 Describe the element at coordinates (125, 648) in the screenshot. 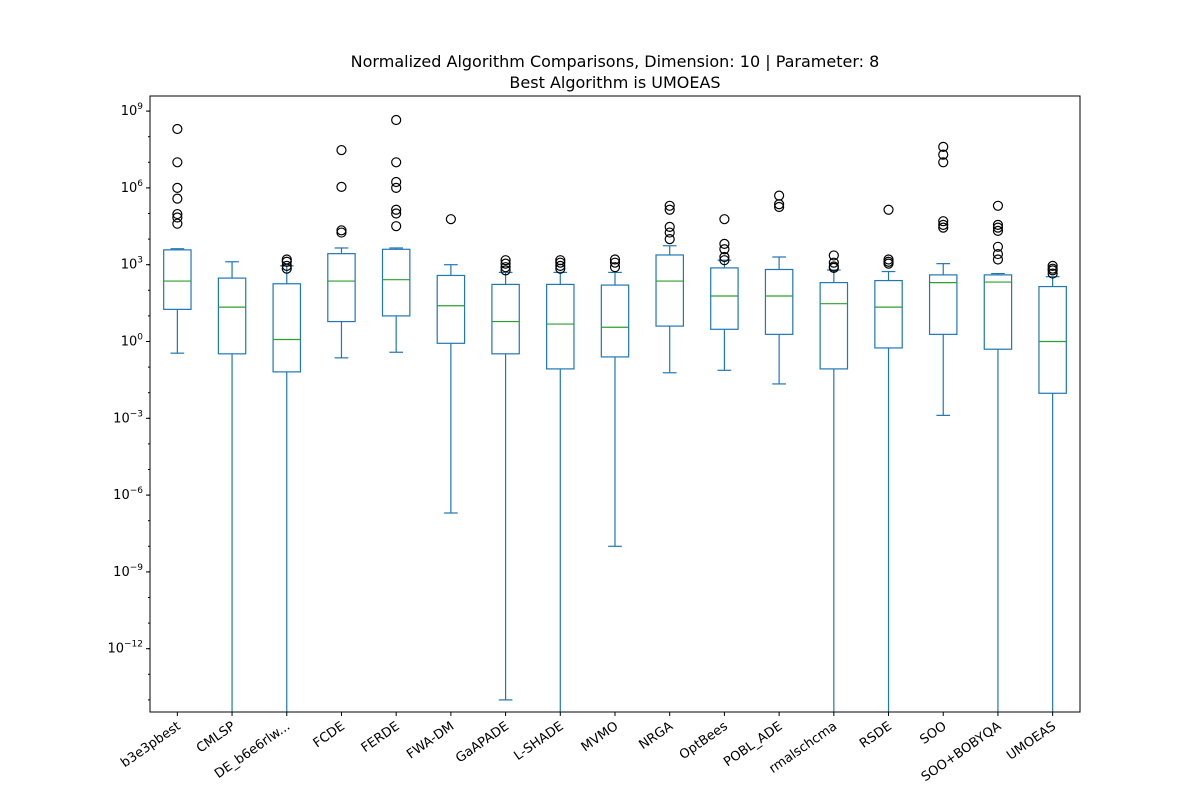

I see `y-tick-label: 10⁻¹²` at that location.